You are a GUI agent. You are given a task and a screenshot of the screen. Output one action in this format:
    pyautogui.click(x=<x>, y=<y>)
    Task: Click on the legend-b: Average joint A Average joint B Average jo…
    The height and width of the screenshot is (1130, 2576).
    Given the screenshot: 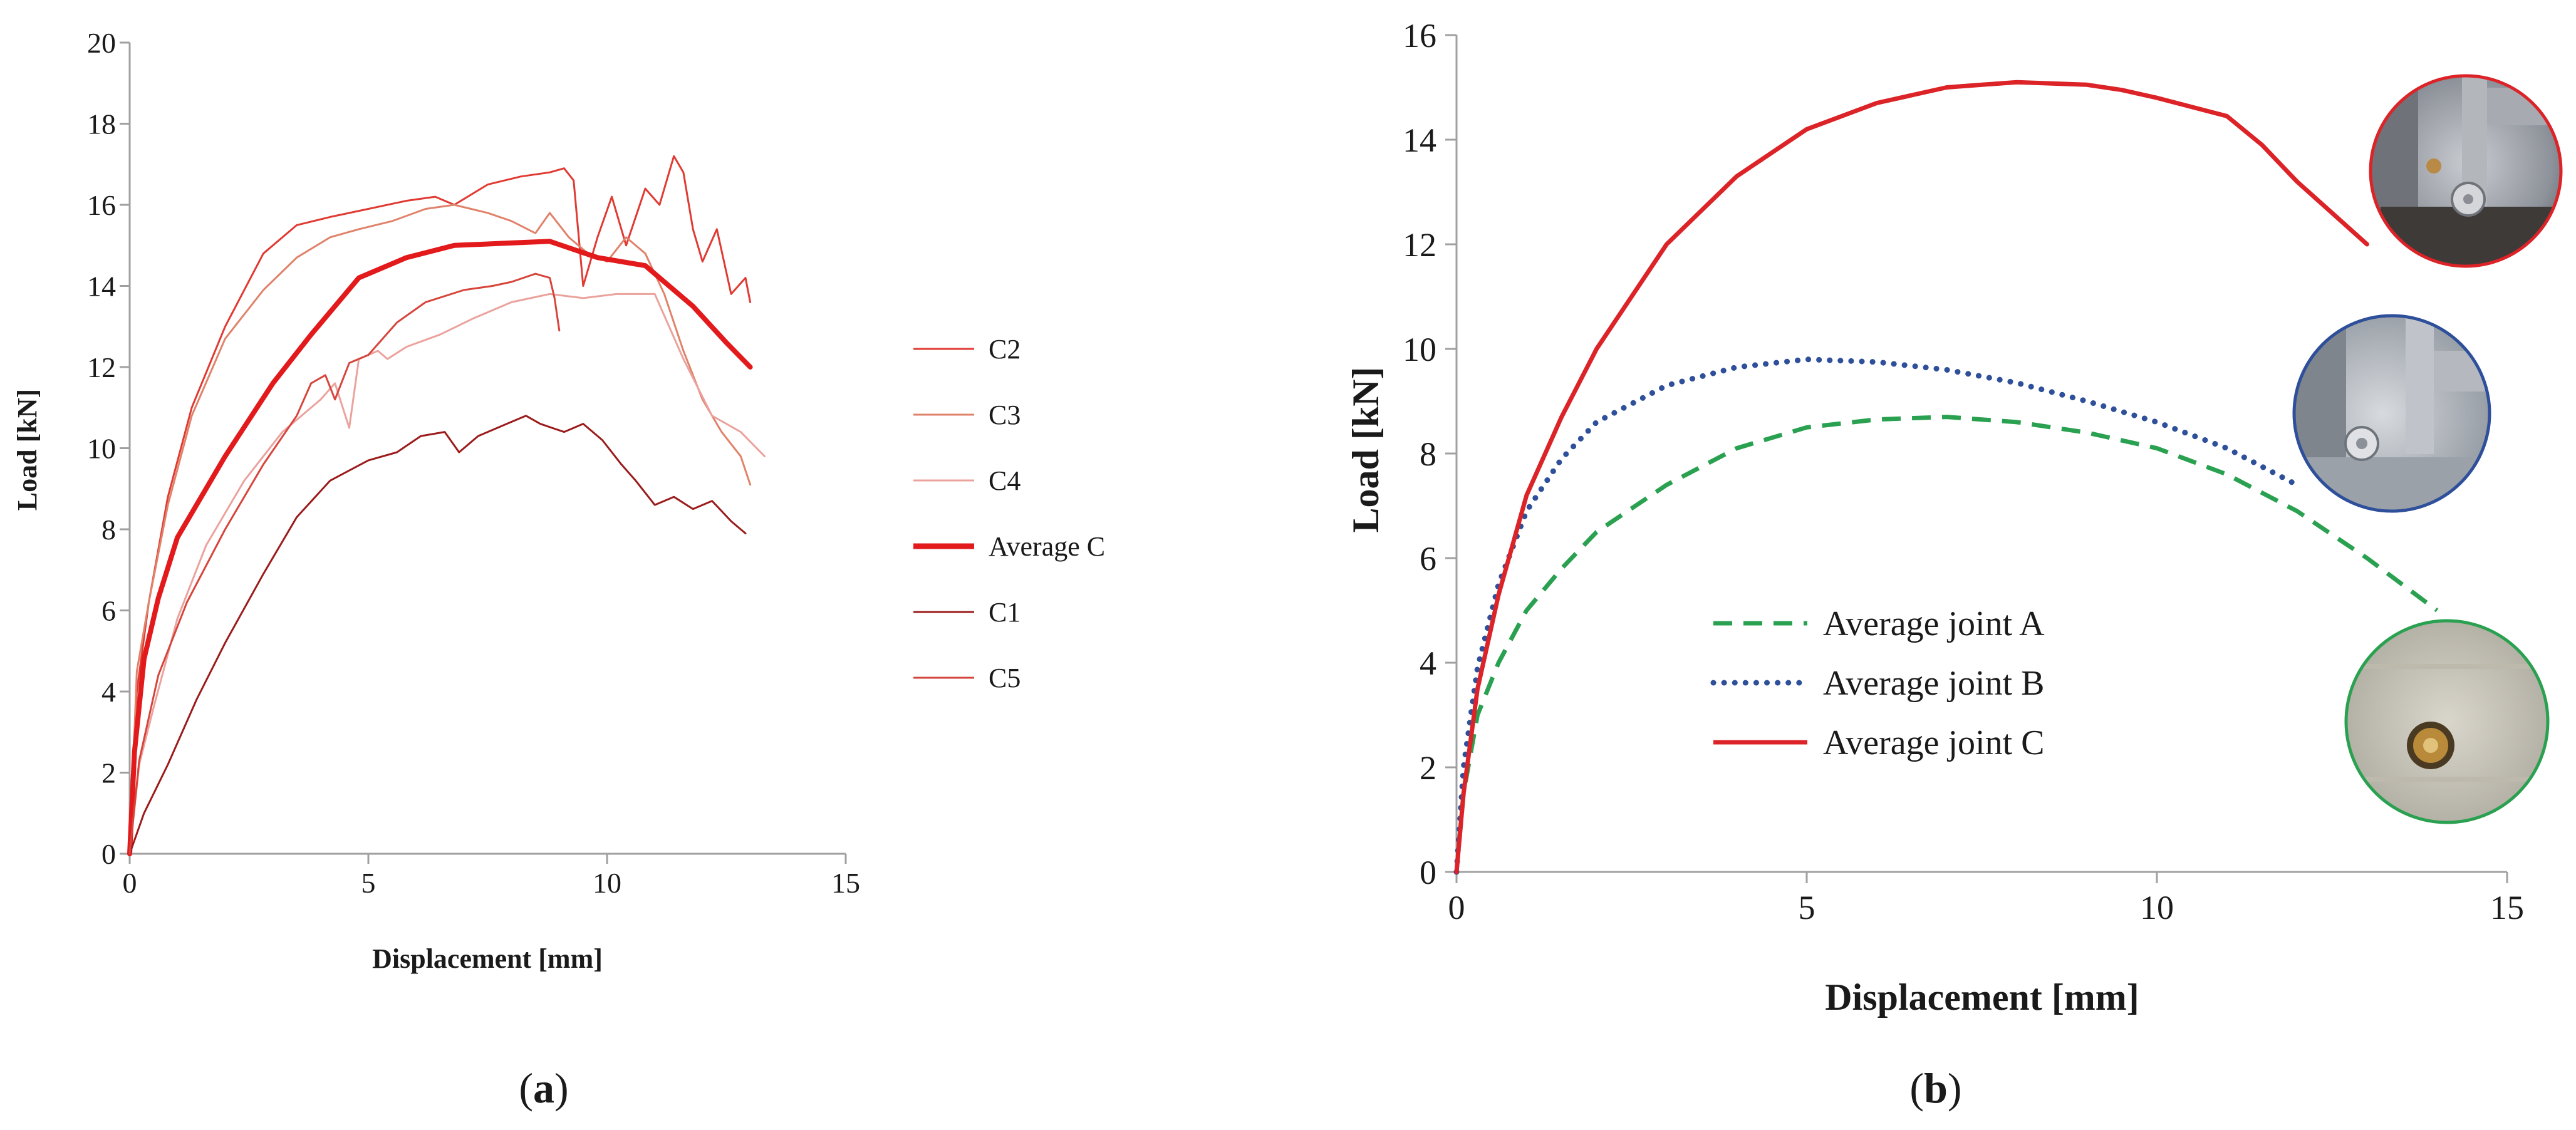 What is the action you would take?
    pyautogui.click(x=1877, y=683)
    